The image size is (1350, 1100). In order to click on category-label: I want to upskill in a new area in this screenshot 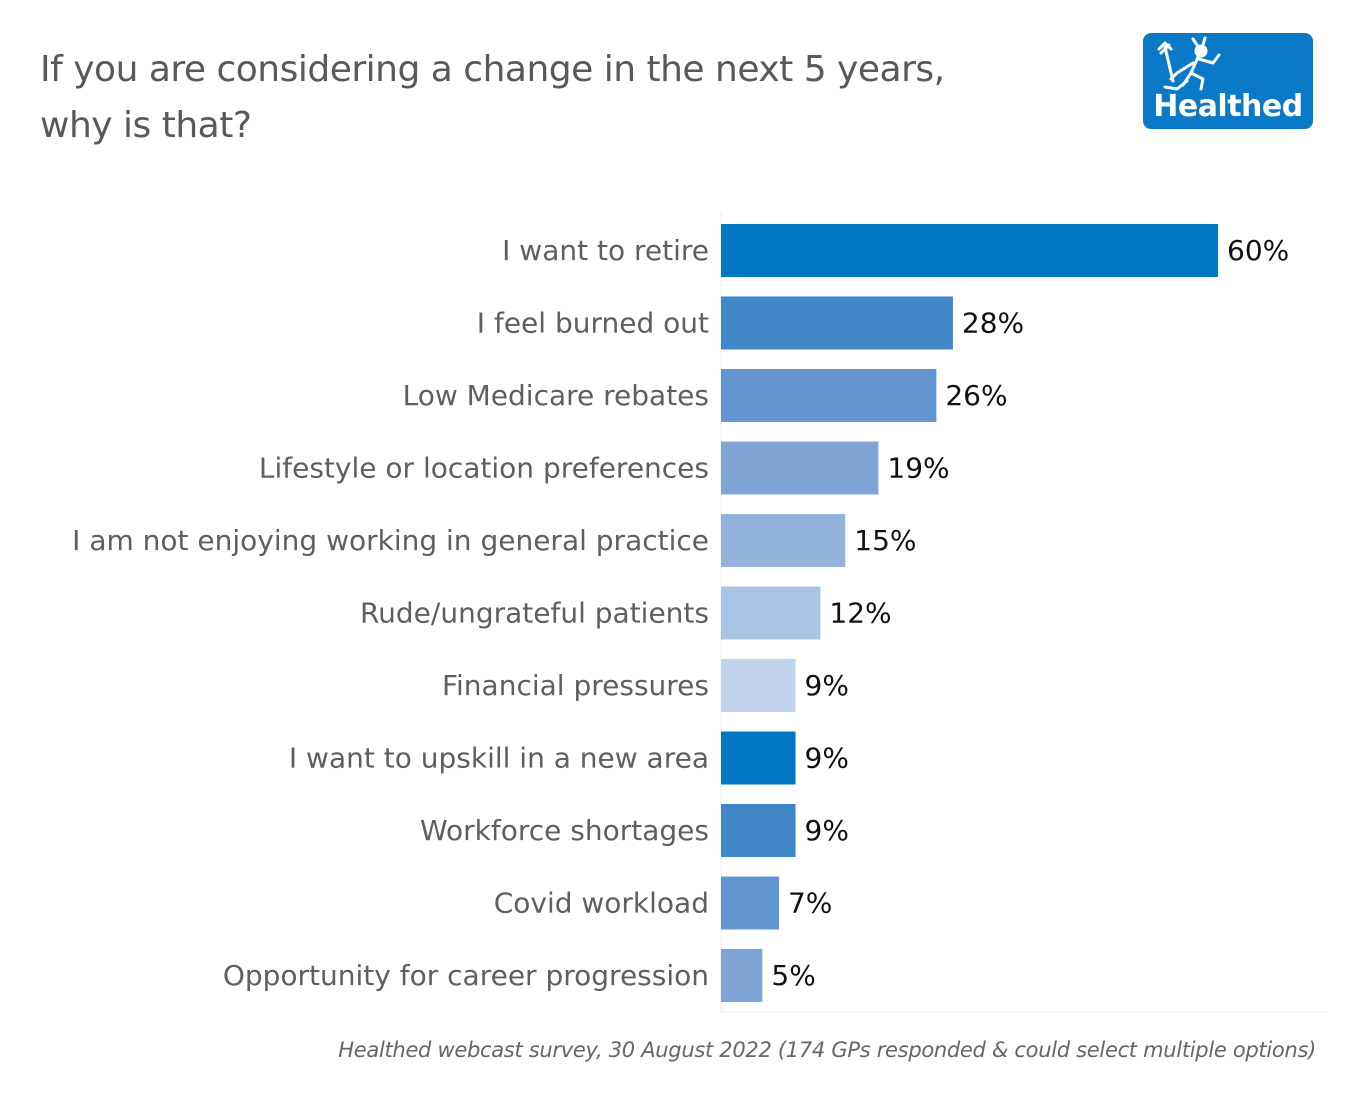, I will do `click(499, 758)`.